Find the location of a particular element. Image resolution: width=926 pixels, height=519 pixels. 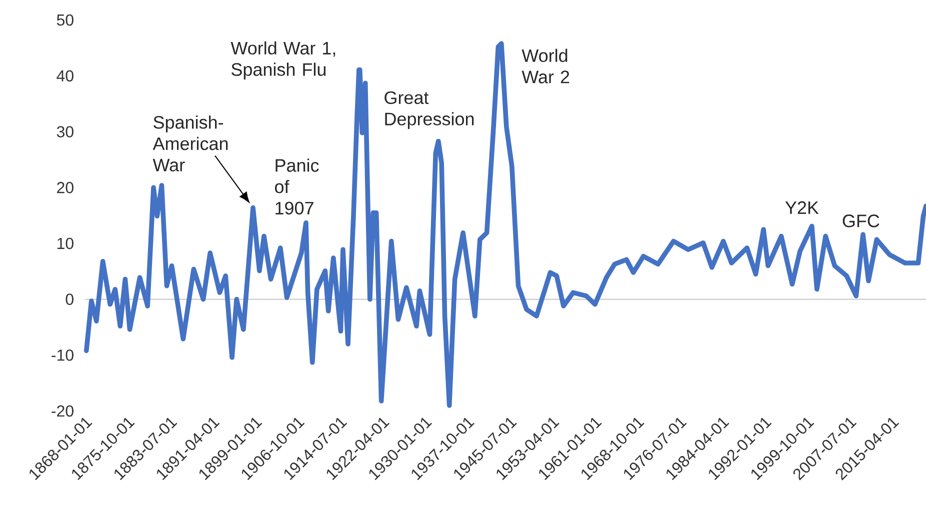

annotation: Panic of 1907 is located at coordinates (297, 186).